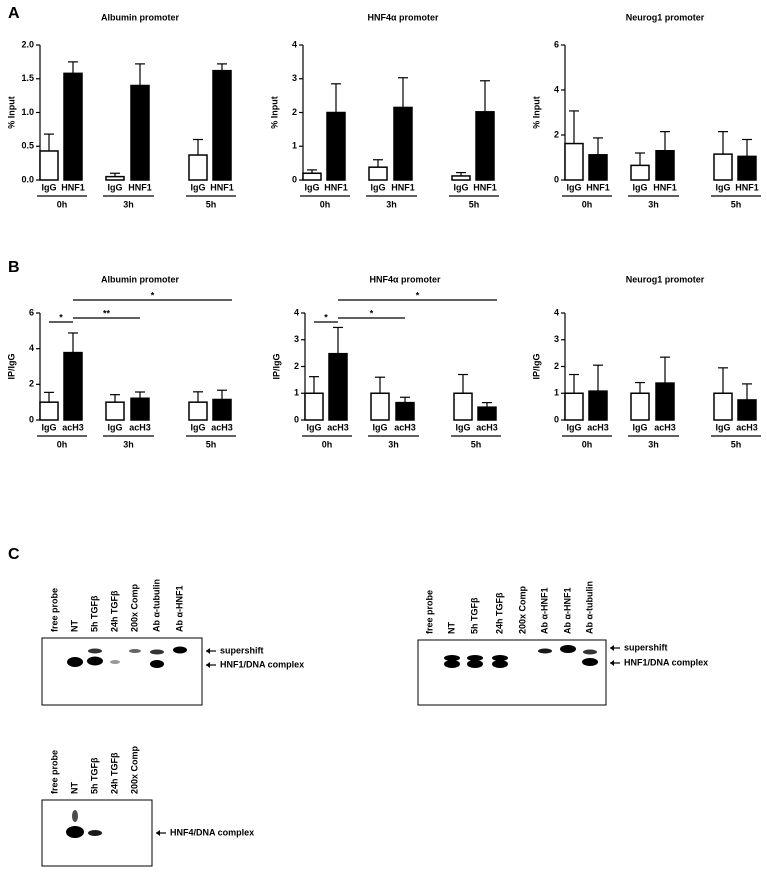  What do you see at coordinates (294, 44) in the screenshot?
I see `y-tick-label: 4` at bounding box center [294, 44].